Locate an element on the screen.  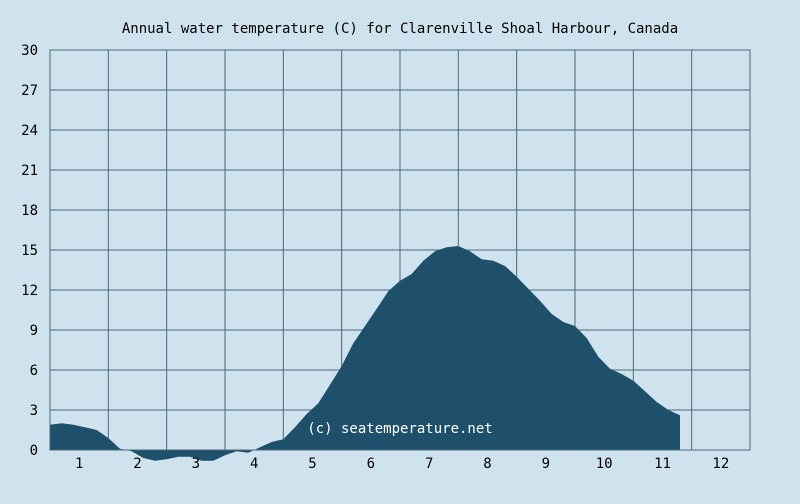
x-tick-label: 6 is located at coordinates (371, 464).